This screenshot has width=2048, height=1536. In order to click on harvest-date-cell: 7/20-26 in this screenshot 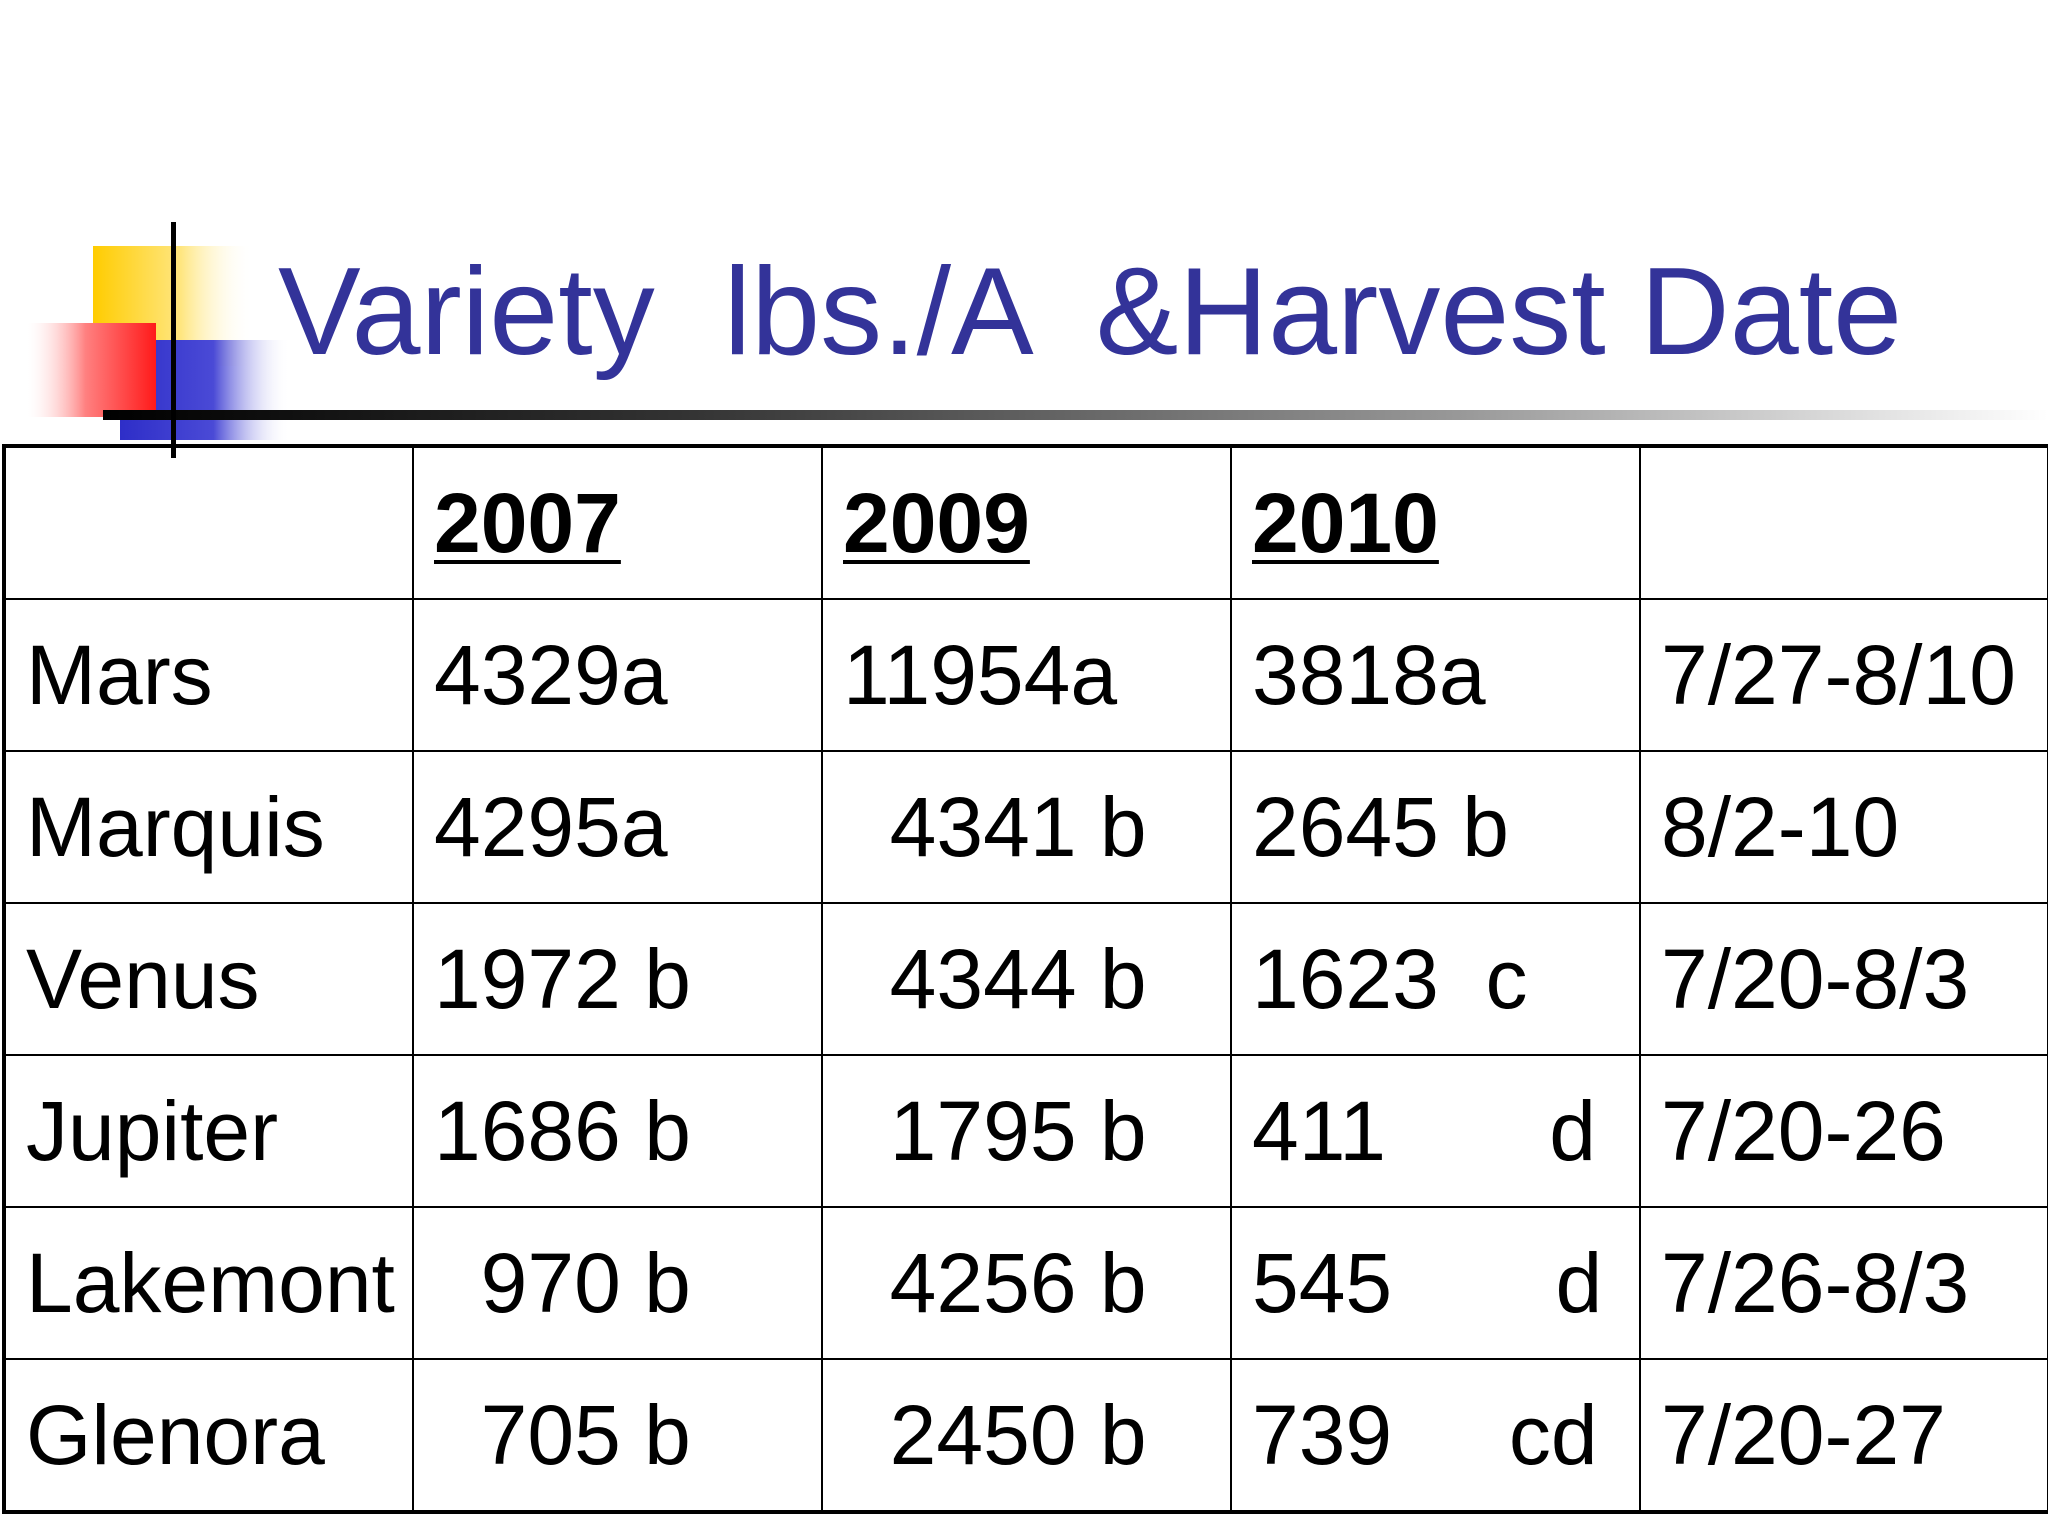, I will do `click(1843, 1131)`.